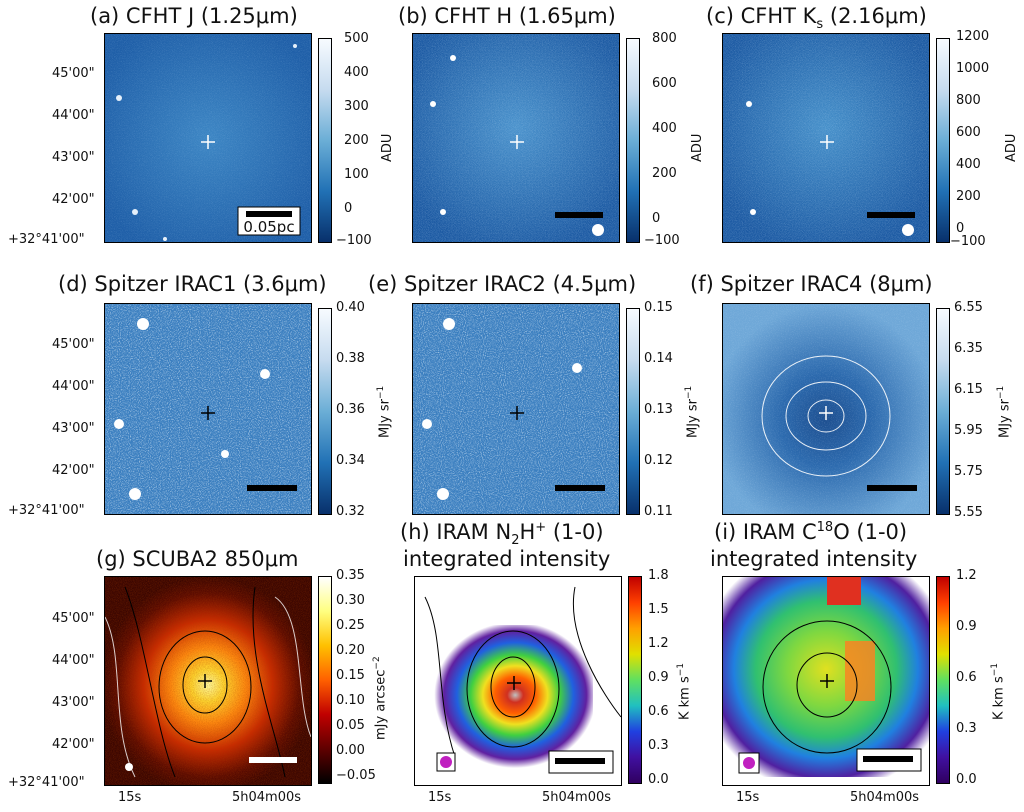 The image size is (1024, 812). What do you see at coordinates (73, 428) in the screenshot?
I see `ytick-row2: 43'00"` at bounding box center [73, 428].